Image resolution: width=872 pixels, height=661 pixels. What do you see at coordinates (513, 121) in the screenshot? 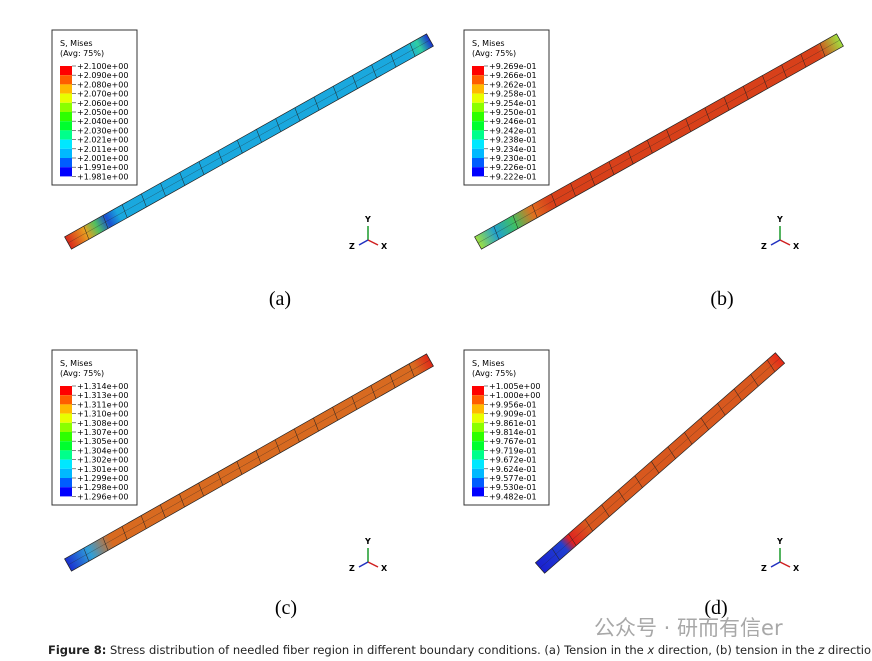
I see `legend-value: +9.246e-01` at bounding box center [513, 121].